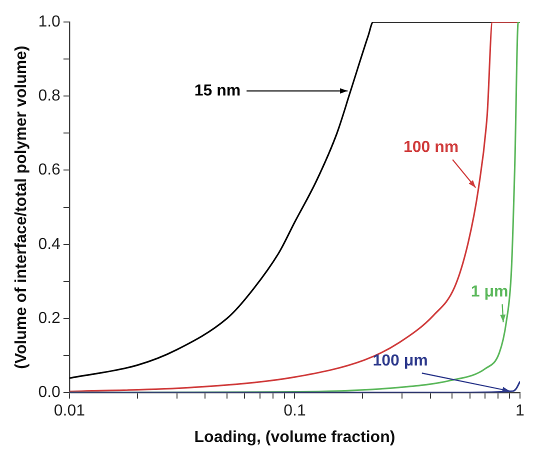 The image size is (540, 459). What do you see at coordinates (49, 170) in the screenshot?
I see `y-tick-label: 0.6` at bounding box center [49, 170].